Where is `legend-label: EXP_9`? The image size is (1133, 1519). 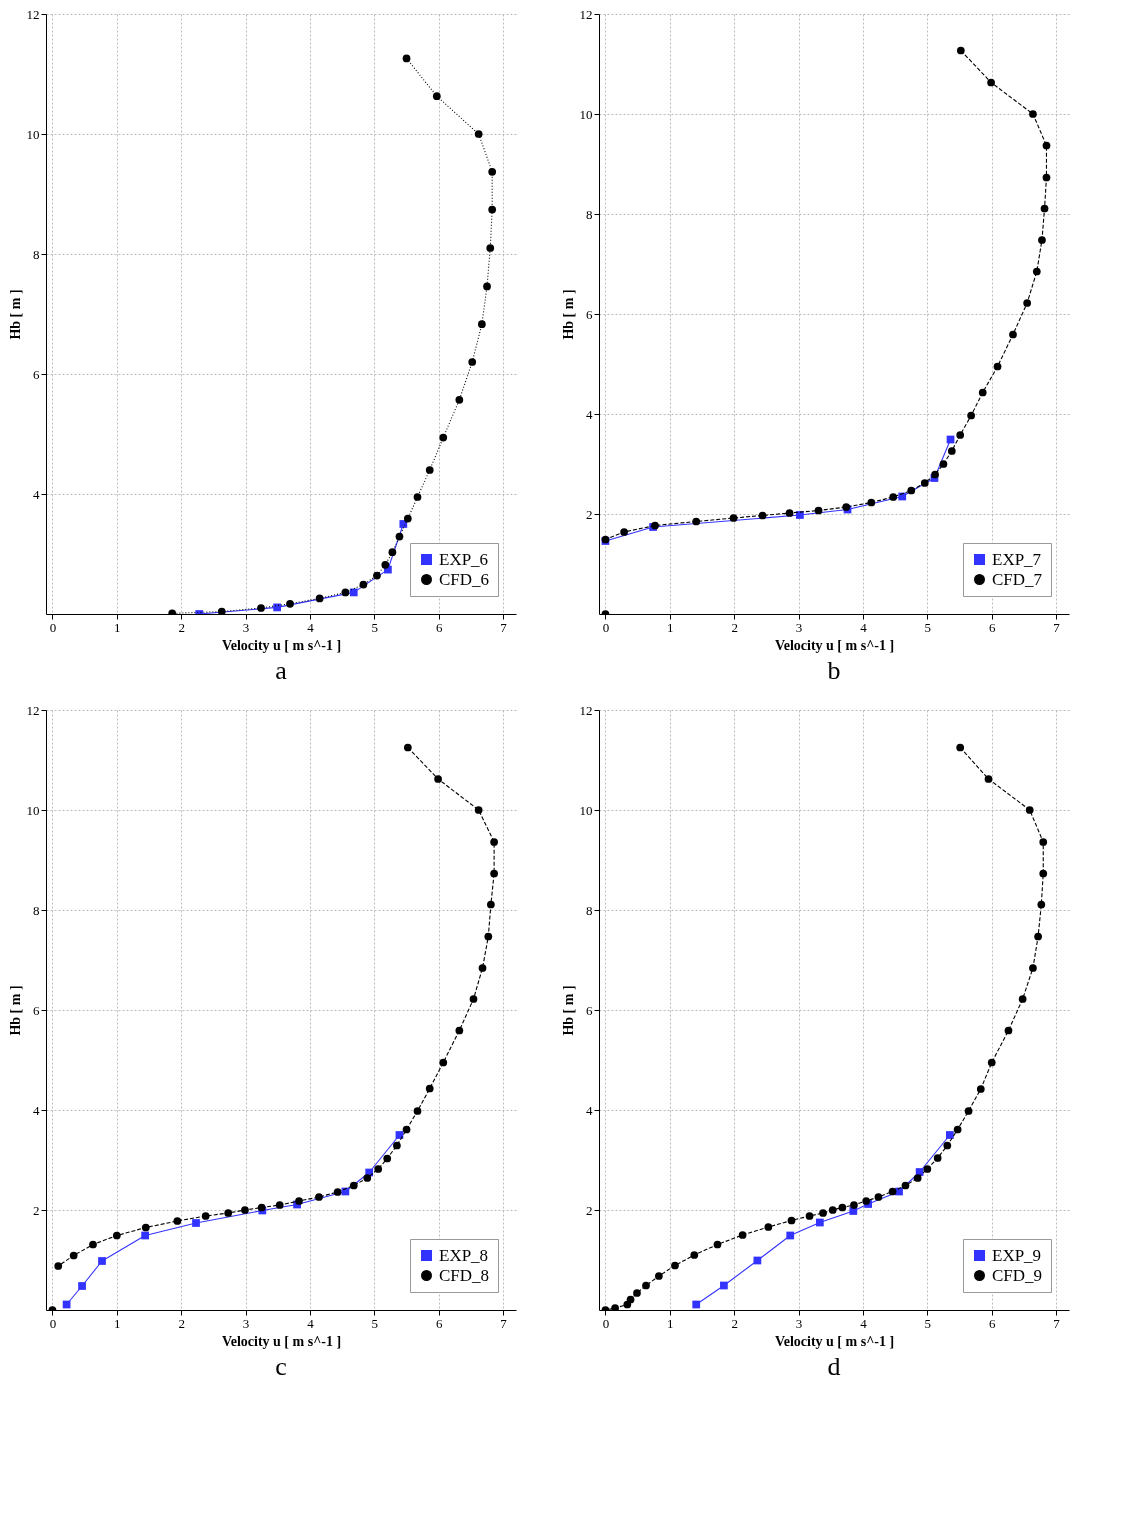 legend-label: EXP_9 is located at coordinates (1017, 1255).